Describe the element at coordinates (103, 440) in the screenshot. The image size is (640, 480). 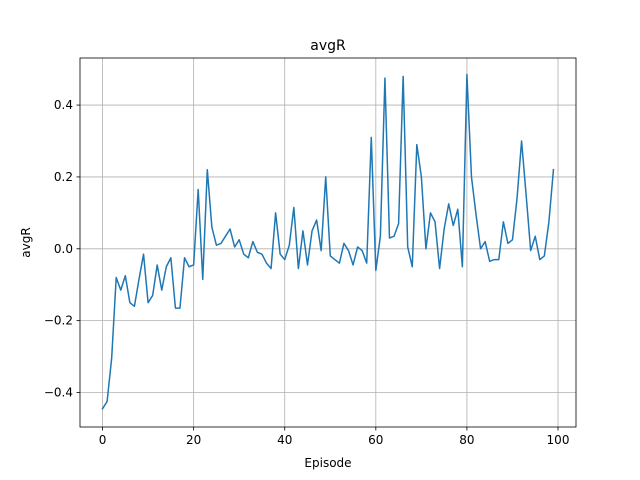
I see `x-tick-label: 0` at that location.